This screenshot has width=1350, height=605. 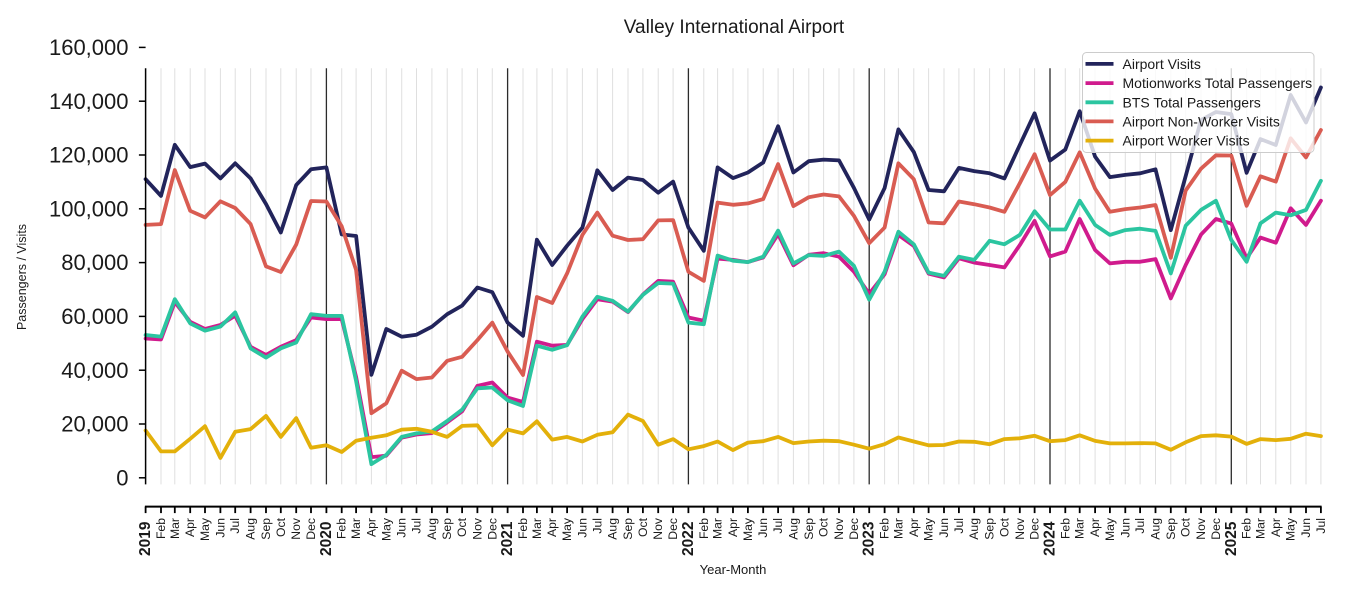 What do you see at coordinates (733, 569) in the screenshot?
I see `svg-text: Year-Month` at bounding box center [733, 569].